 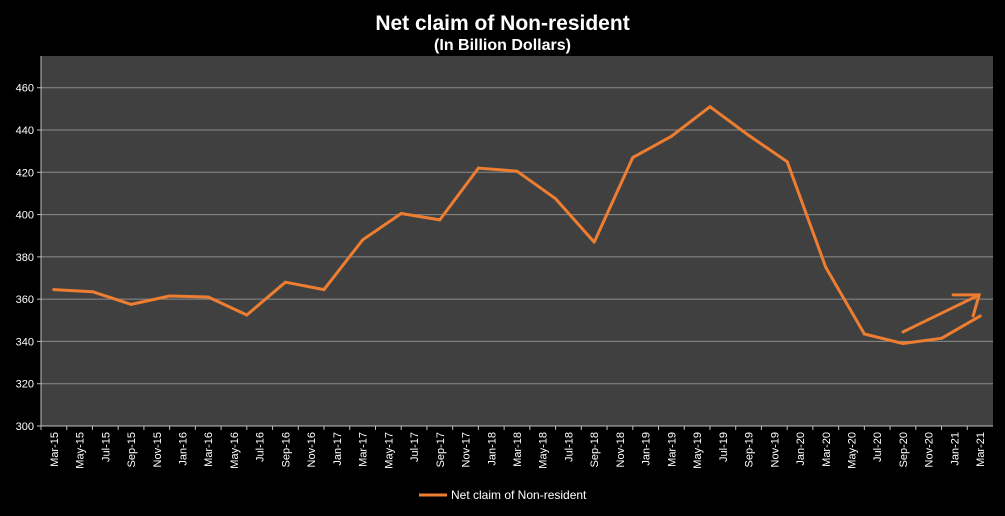 What do you see at coordinates (647, 449) in the screenshot?
I see `x-tick-label: Jan-19` at bounding box center [647, 449].